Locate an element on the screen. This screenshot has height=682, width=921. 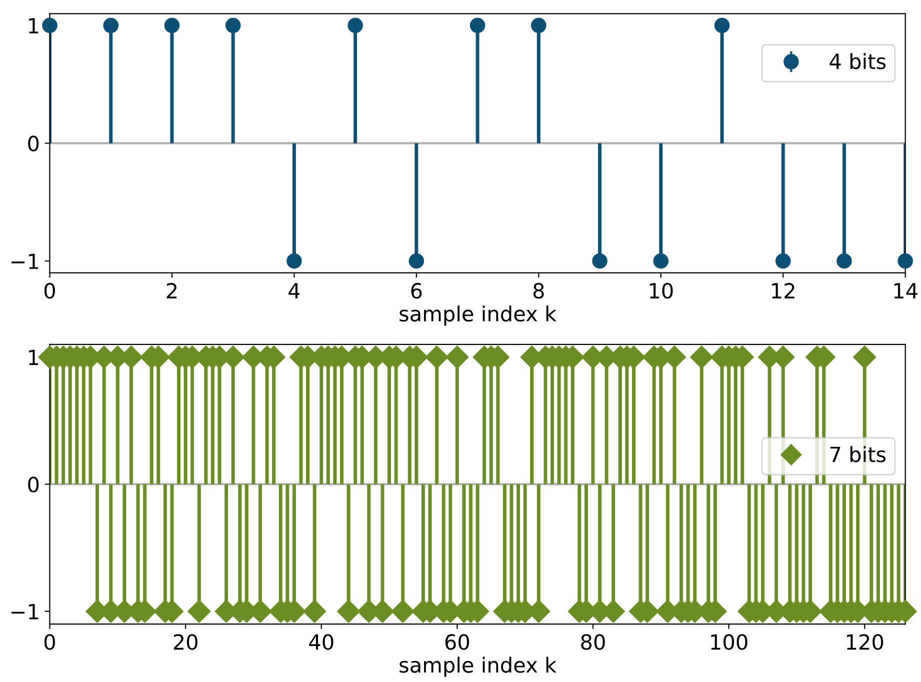
x-tick-label: 2 is located at coordinates (171, 290).